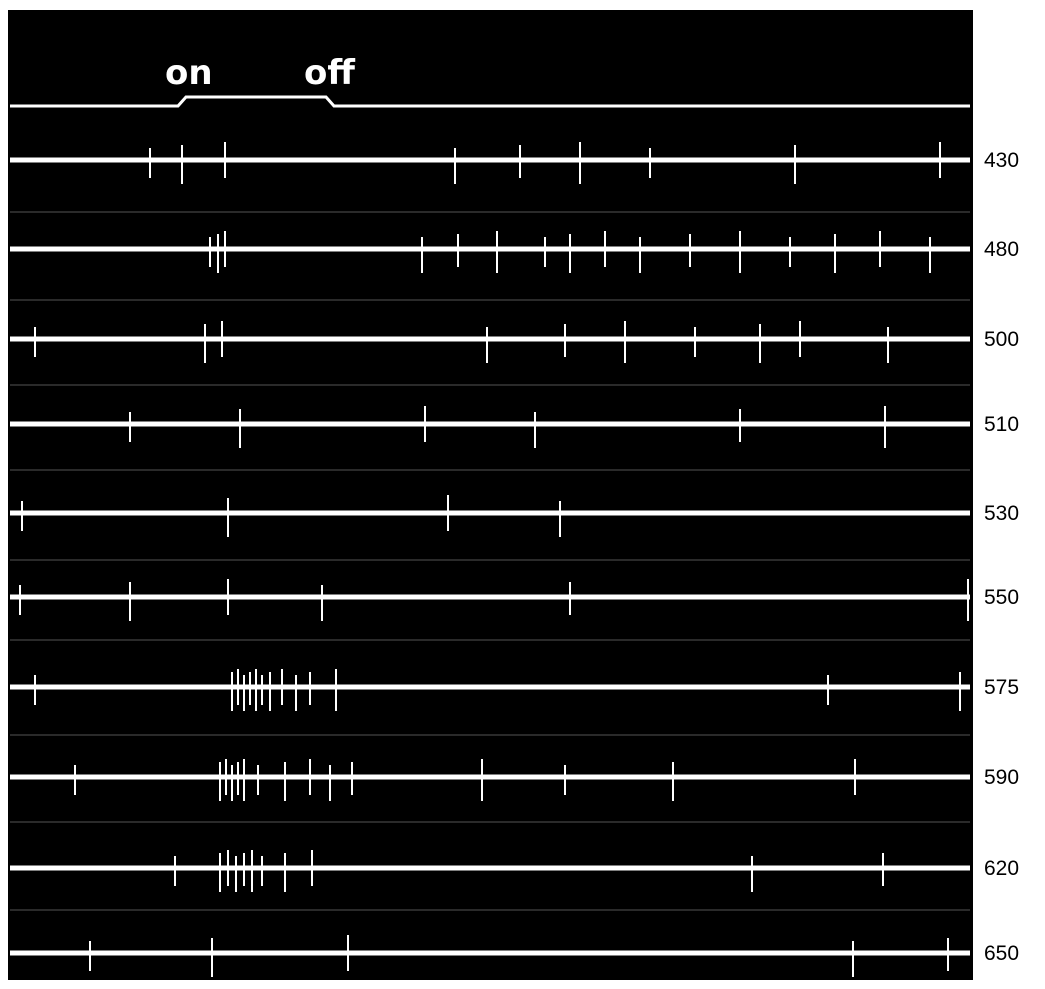  What do you see at coordinates (1002, 160) in the screenshot?
I see `trace-label-430: 430` at bounding box center [1002, 160].